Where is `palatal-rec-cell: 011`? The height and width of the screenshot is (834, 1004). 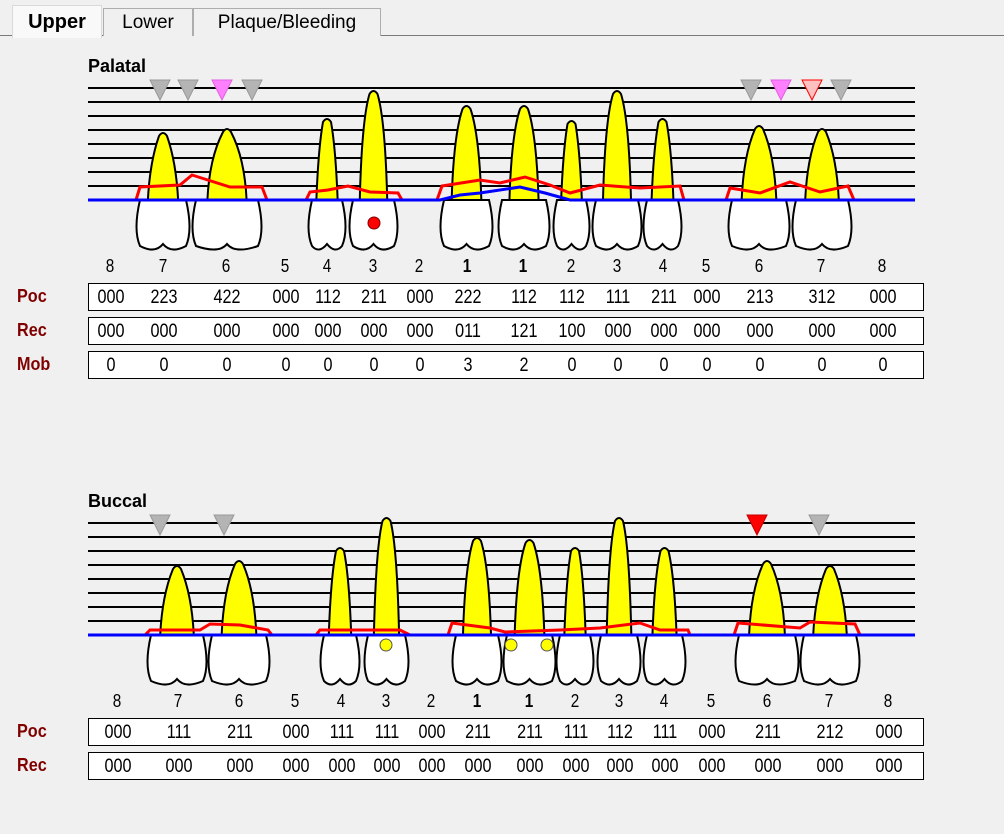 palatal-rec-cell: 011 is located at coordinates (468, 331).